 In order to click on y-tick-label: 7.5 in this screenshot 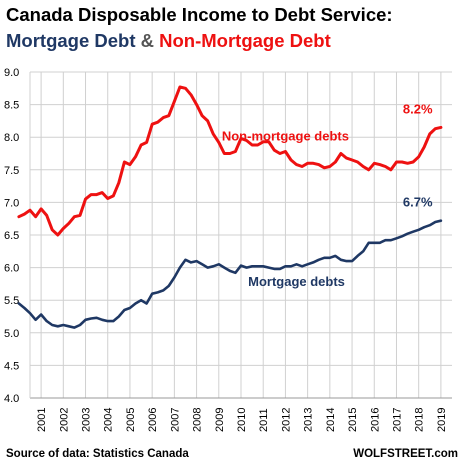, I will do `click(11, 171)`.